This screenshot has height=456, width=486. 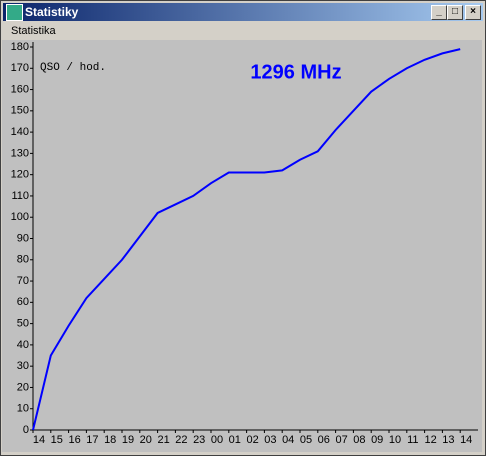 What do you see at coordinates (33, 31) in the screenshot?
I see `menu-item: Statistika` at bounding box center [33, 31].